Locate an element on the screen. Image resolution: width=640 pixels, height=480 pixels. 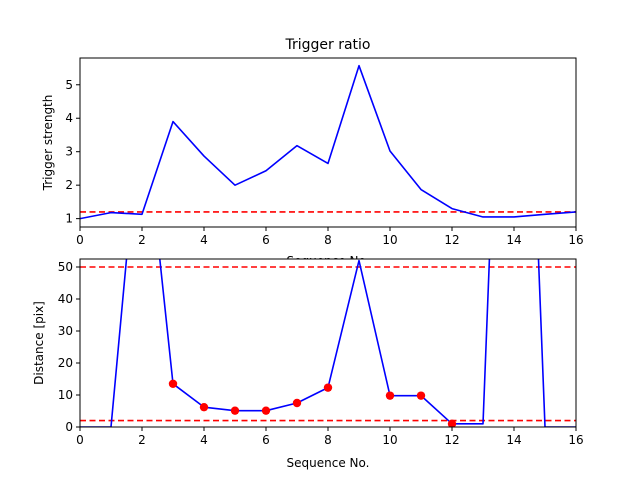
y-tick-label: 40 is located at coordinates (65, 299).